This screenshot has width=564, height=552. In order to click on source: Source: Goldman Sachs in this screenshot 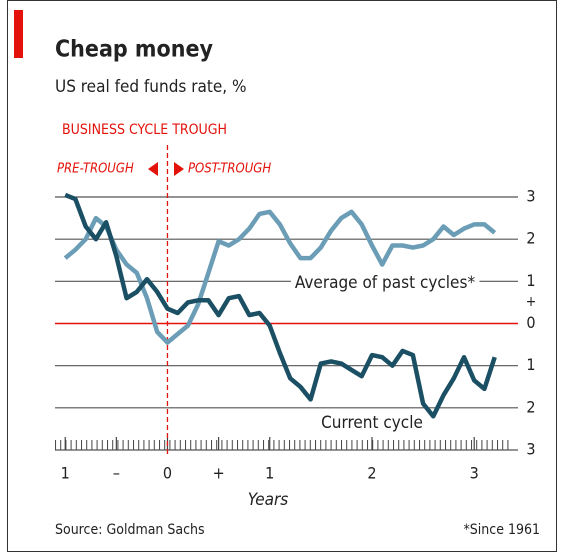, I will do `click(130, 530)`.